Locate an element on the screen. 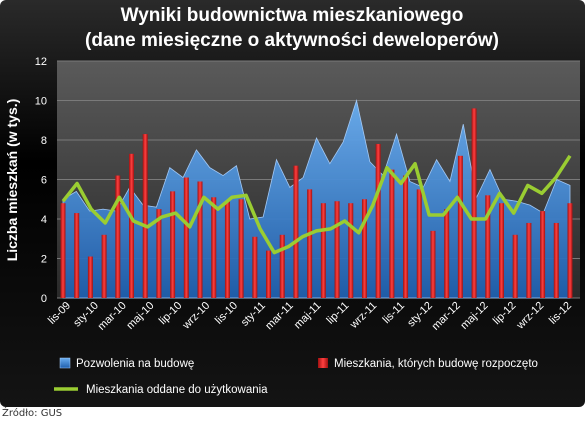 The width and height of the screenshot is (585, 421). y-tick-label: 4 is located at coordinates (44, 220).